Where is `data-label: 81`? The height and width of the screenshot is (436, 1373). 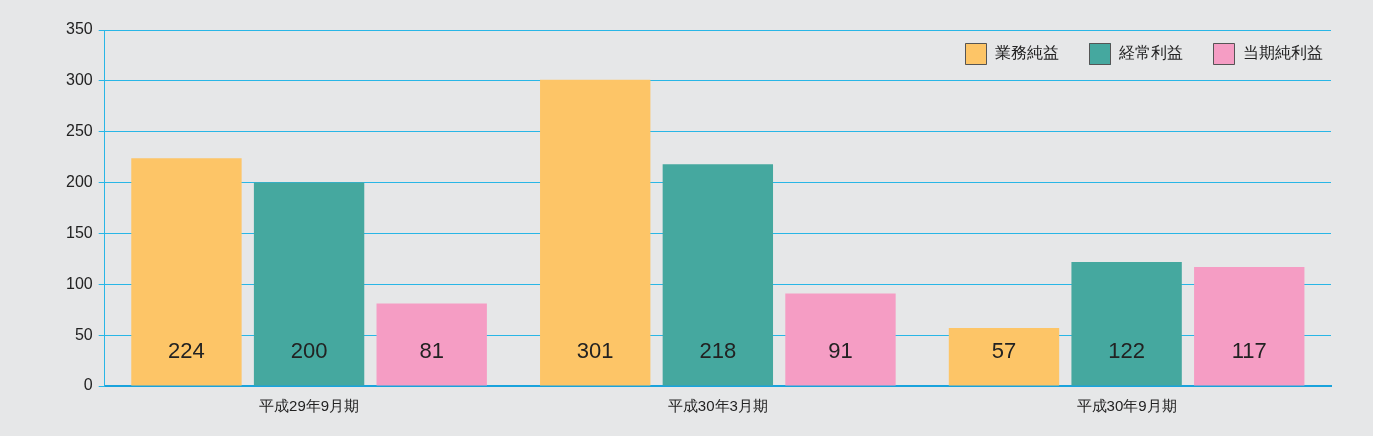 data-label: 81 is located at coordinates (431, 350).